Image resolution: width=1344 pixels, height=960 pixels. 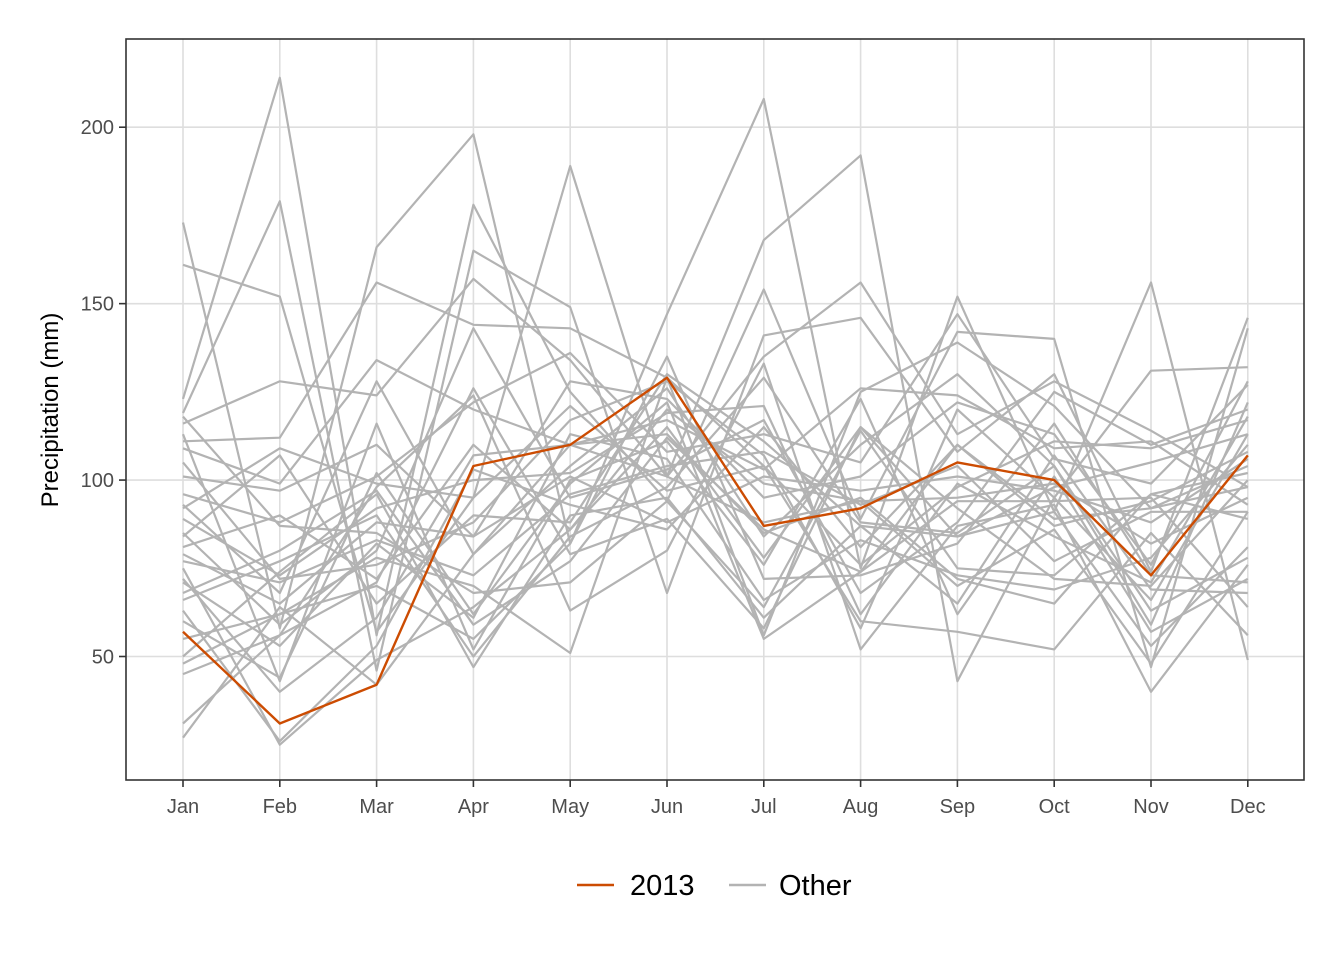 What do you see at coordinates (103, 658) in the screenshot?
I see `y-tick-label-50: 50` at bounding box center [103, 658].